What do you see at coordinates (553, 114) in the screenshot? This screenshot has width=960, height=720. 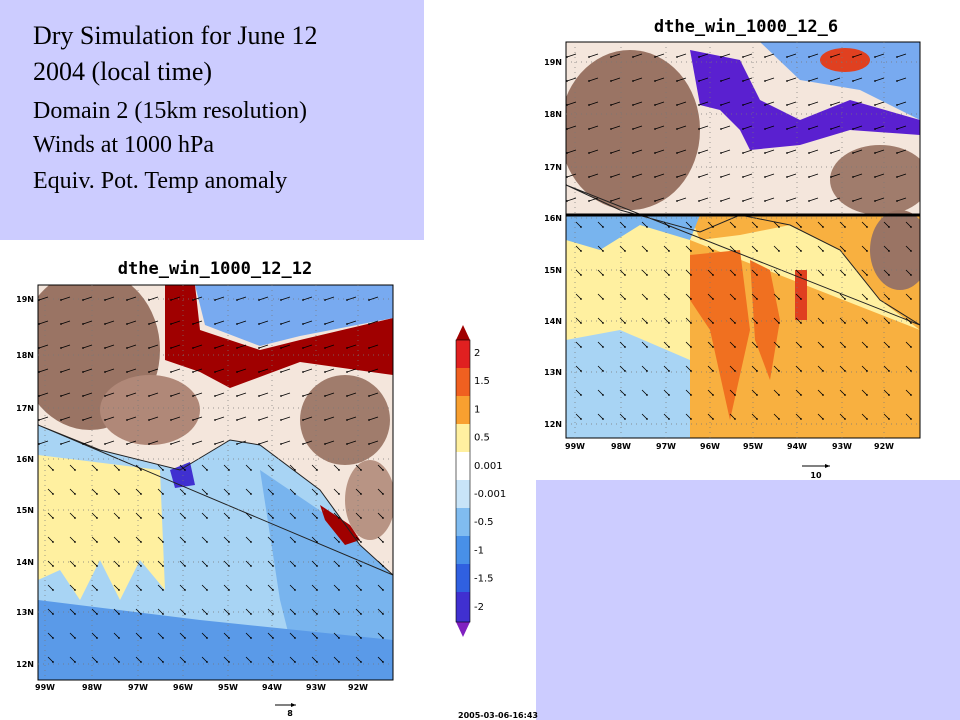 I see `lat-label: 18N` at bounding box center [553, 114].